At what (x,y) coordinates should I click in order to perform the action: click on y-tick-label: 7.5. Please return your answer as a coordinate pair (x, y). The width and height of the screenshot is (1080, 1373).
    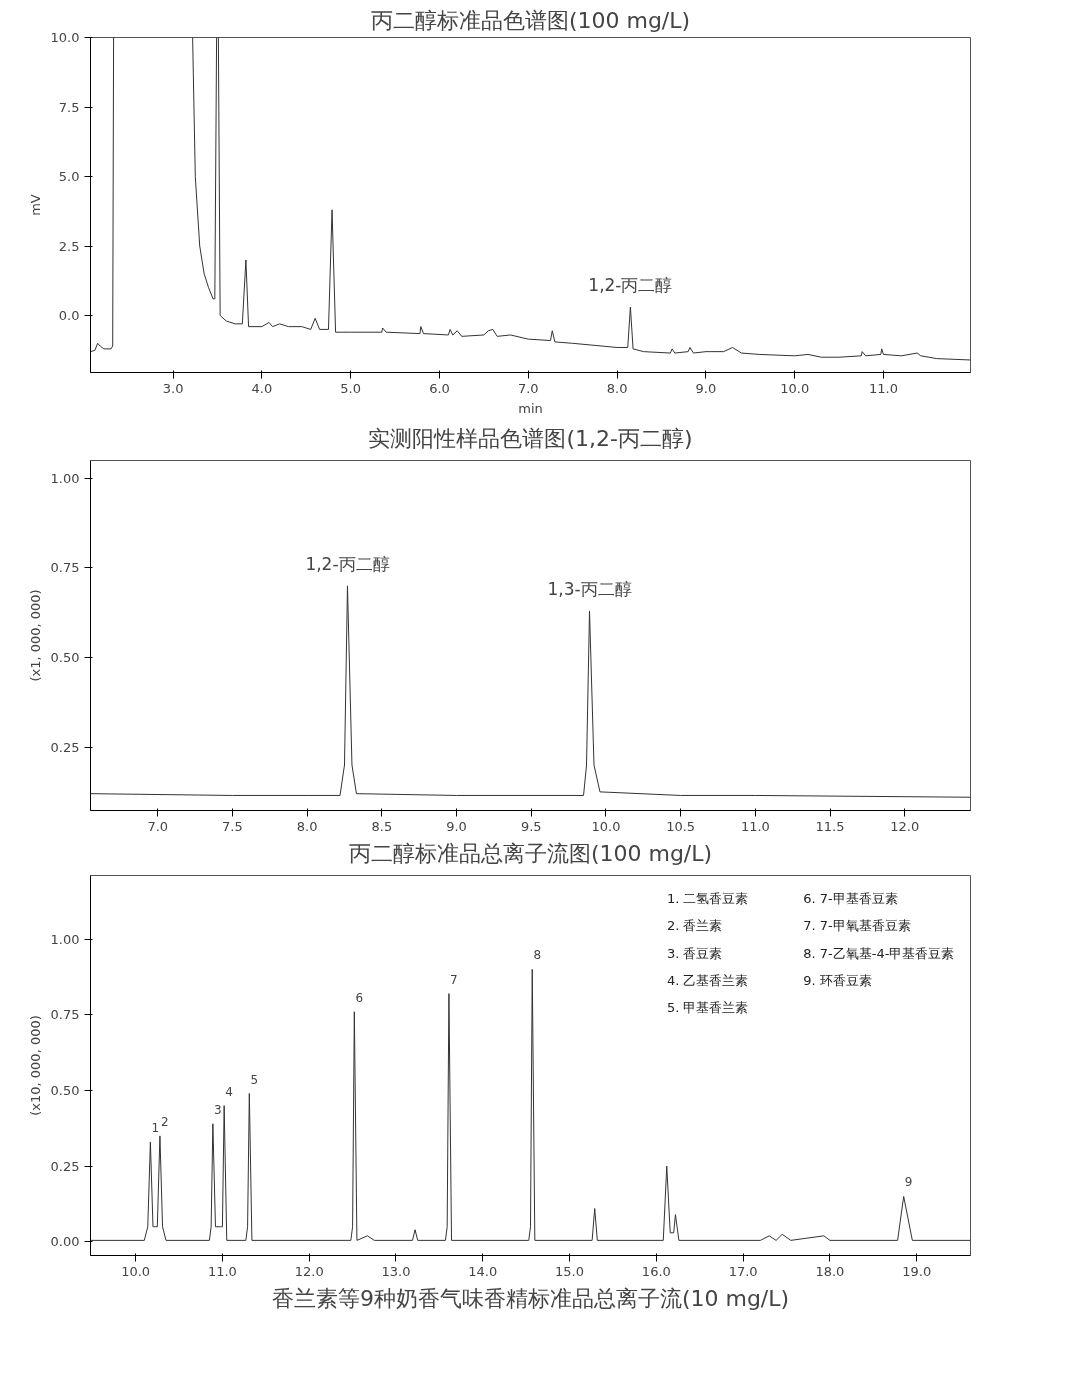
    Looking at the image, I should click on (69, 107).